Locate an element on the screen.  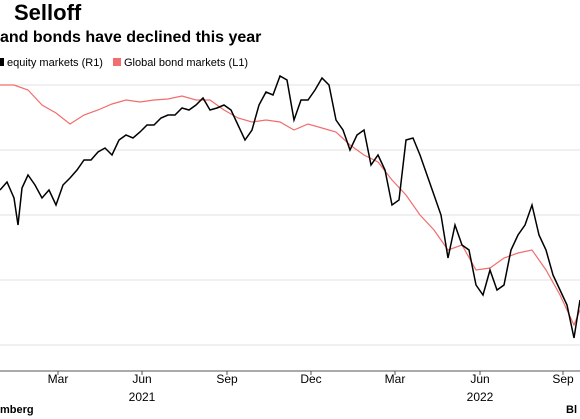
year-label: 2022 is located at coordinates (480, 397).